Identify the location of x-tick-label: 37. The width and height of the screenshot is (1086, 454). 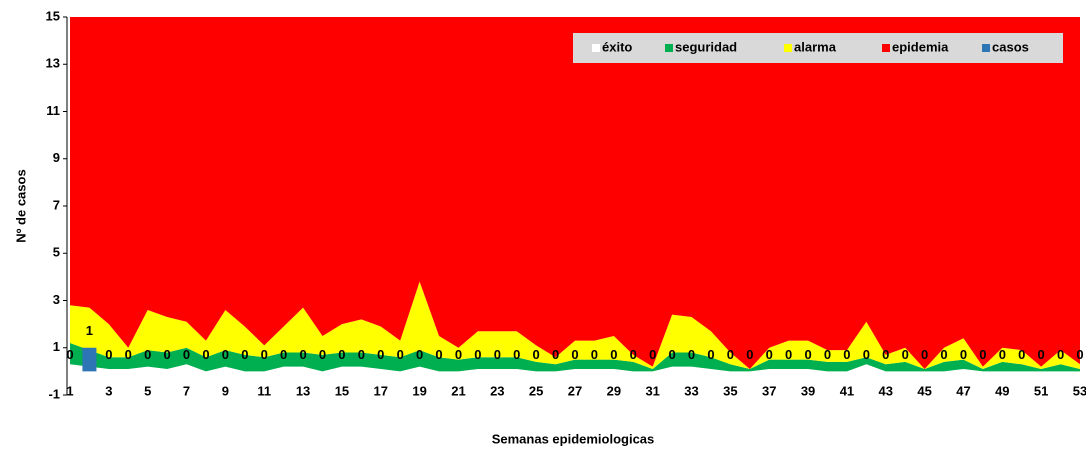
(769, 390).